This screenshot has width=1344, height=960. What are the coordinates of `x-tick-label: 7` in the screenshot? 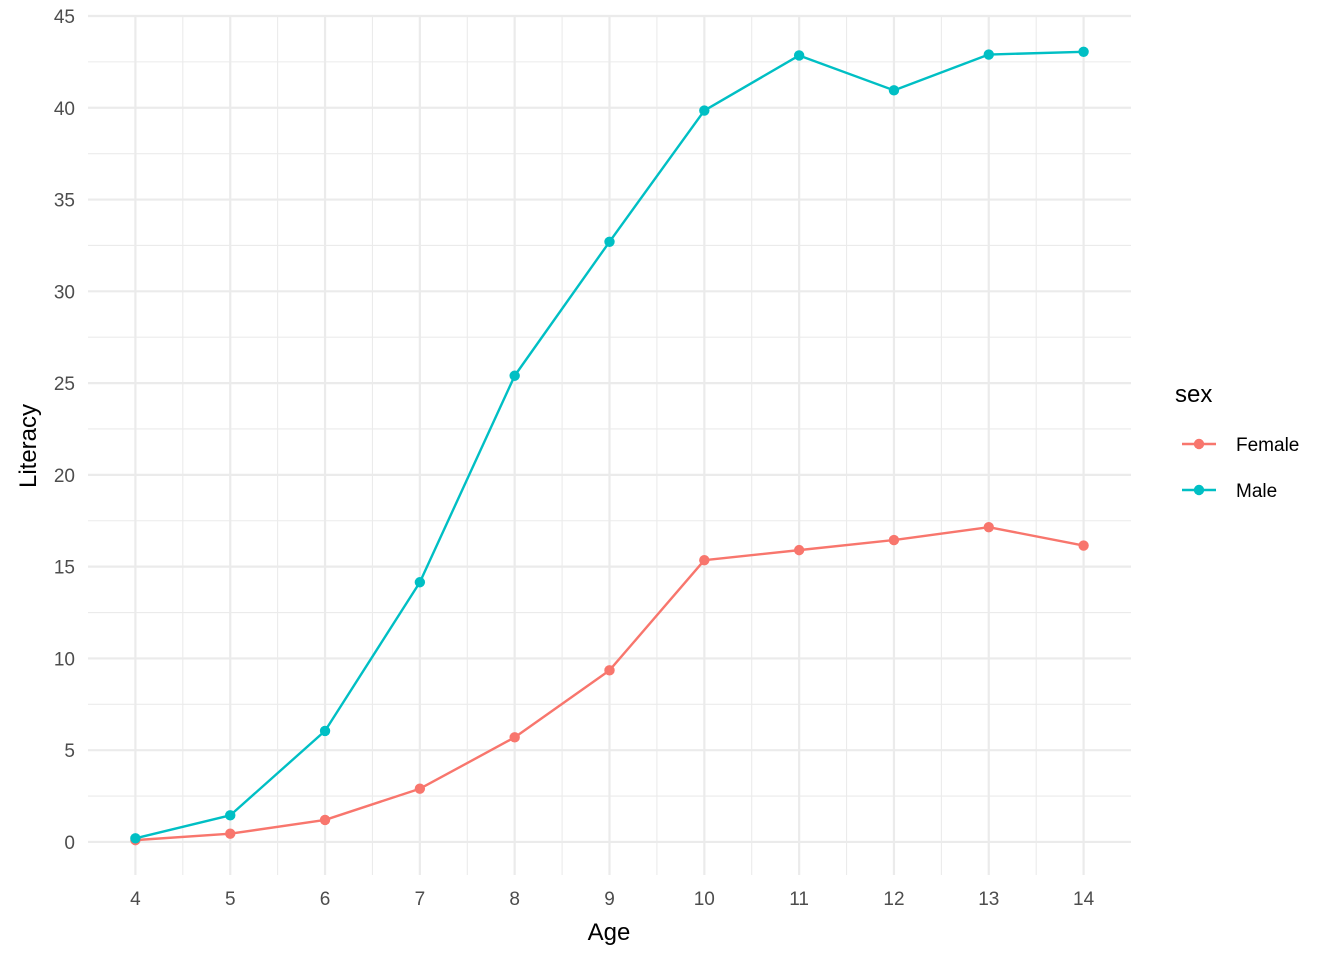 It's located at (420, 899).